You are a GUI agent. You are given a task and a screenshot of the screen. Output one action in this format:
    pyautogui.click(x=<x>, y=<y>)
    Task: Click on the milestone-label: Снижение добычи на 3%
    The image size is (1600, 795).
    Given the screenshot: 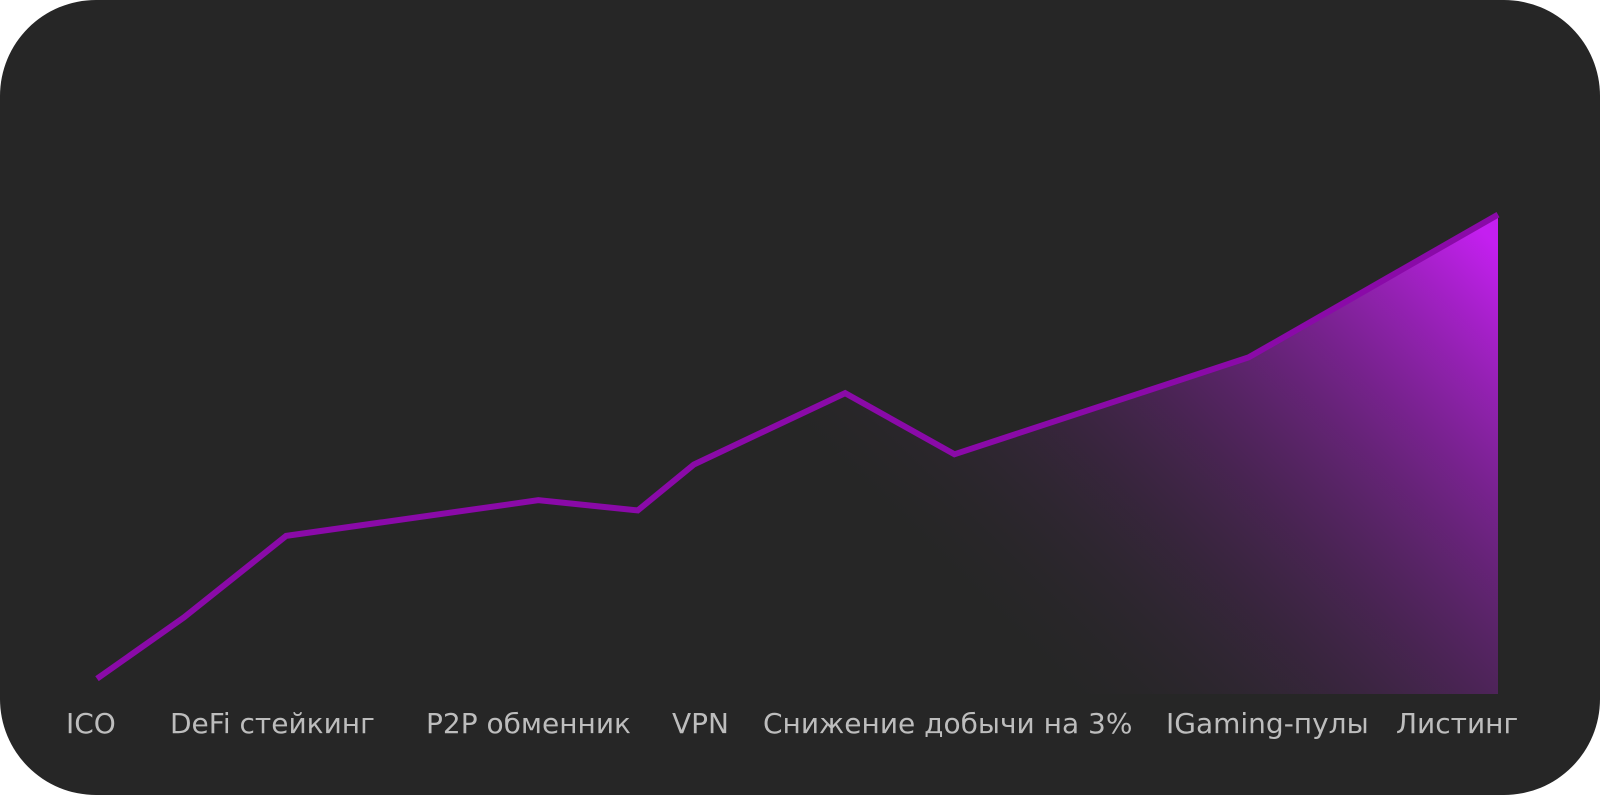 What is the action you would take?
    pyautogui.click(x=947, y=723)
    